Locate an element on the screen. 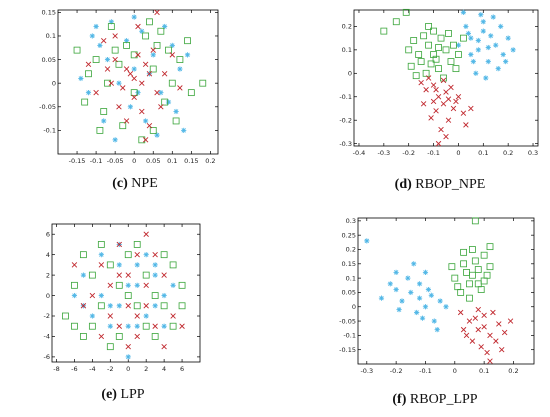  x-tick-label: 0 is located at coordinates (128, 369).